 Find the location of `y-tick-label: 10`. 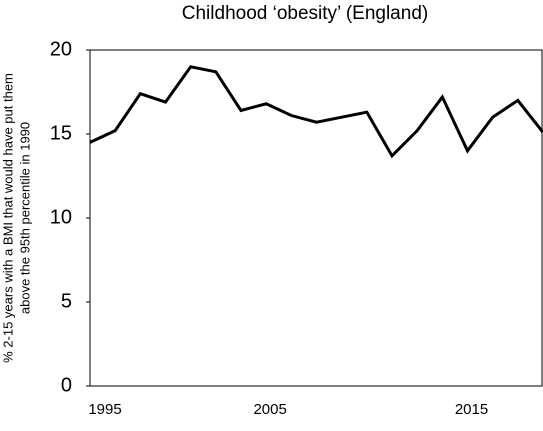

y-tick-label: 10 is located at coordinates (61, 217).